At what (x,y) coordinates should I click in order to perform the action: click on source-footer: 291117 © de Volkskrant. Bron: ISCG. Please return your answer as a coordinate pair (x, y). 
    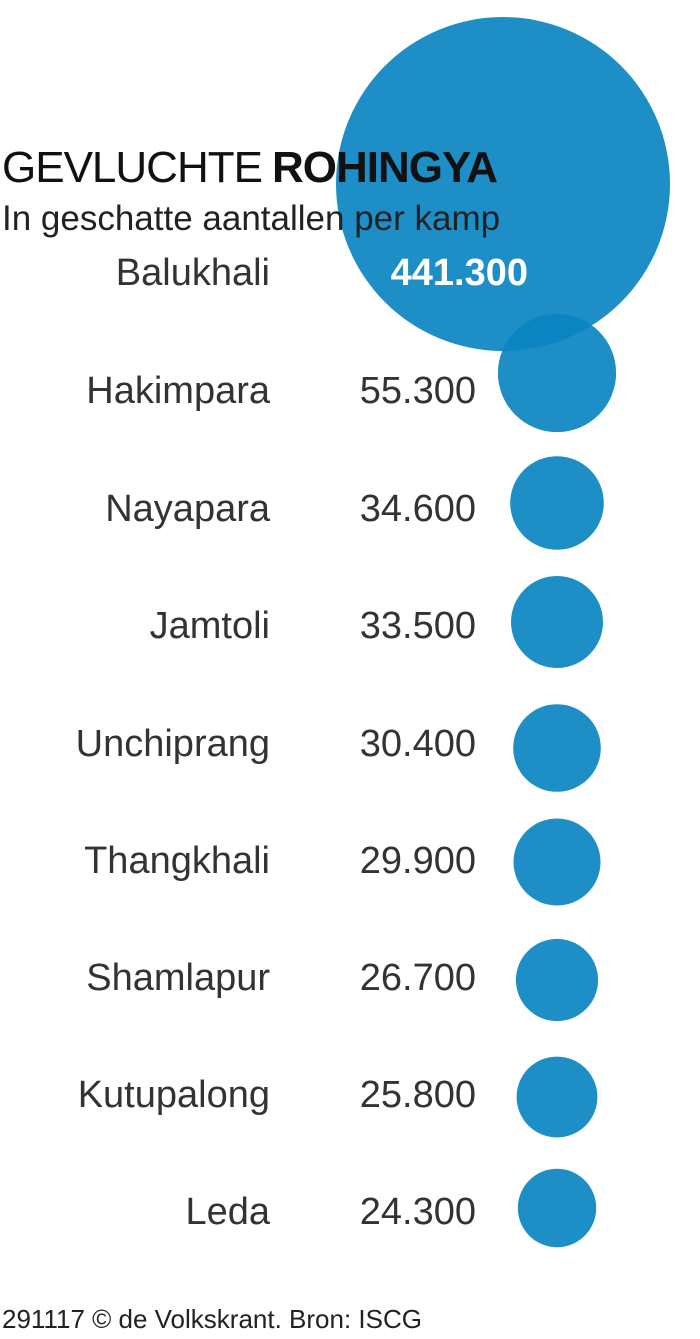
    Looking at the image, I should click on (212, 1319).